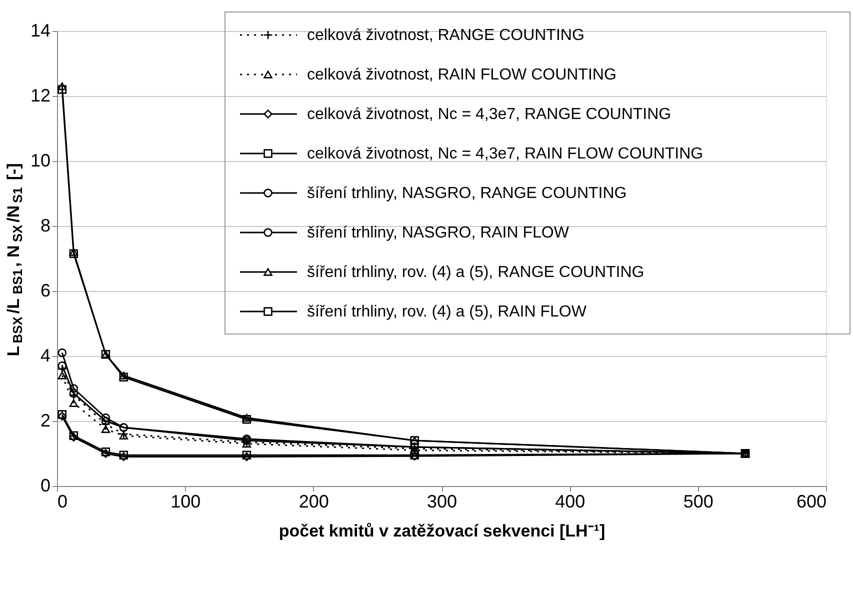 Image resolution: width=853 pixels, height=600 pixels. Describe the element at coordinates (313, 502) in the screenshot. I see `x-tick-label: 200` at that location.